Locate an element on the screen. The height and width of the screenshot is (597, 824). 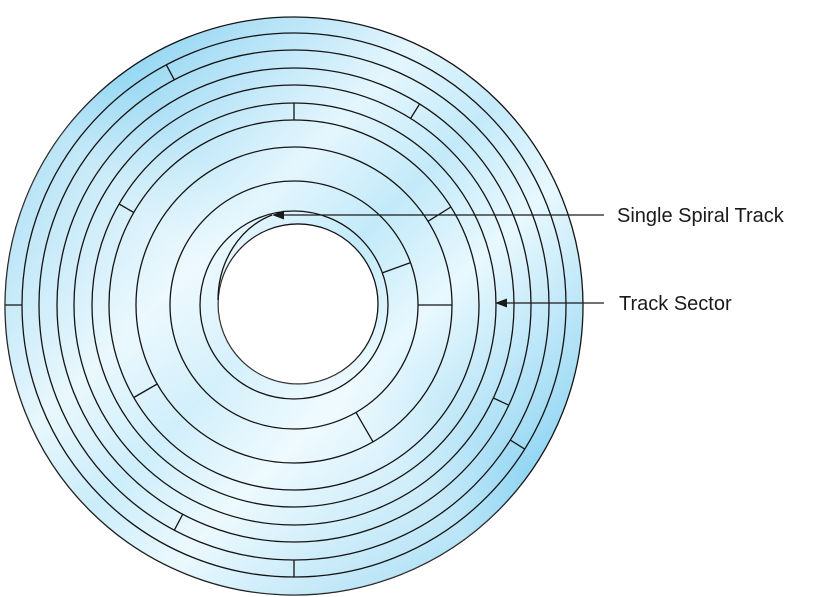
arrow-head-sector is located at coordinates (501, 303).